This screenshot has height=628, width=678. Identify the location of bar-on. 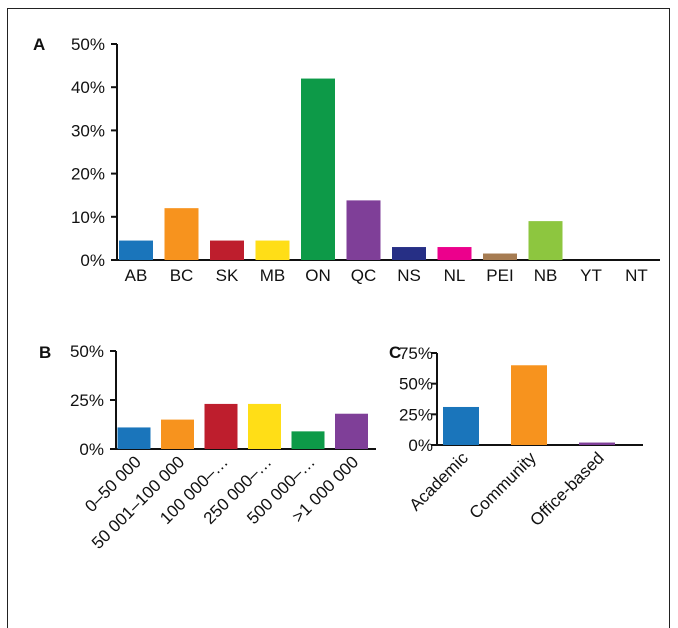
(318, 169).